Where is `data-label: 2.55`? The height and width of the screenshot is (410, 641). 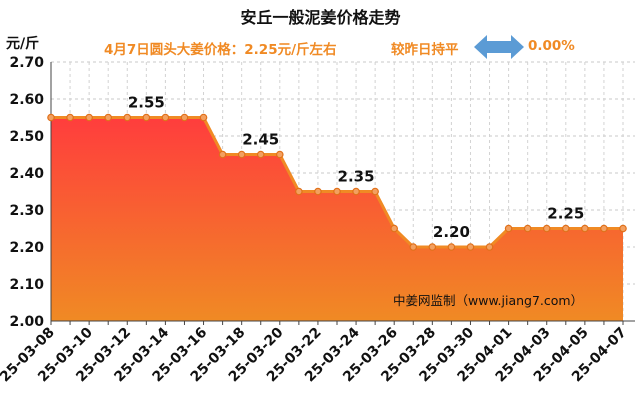 data-label: 2.55 is located at coordinates (146, 103).